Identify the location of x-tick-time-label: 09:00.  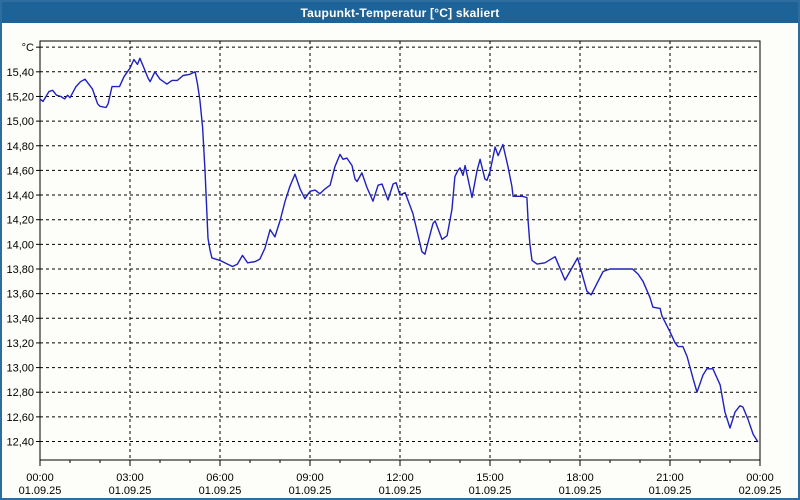
(310, 478).